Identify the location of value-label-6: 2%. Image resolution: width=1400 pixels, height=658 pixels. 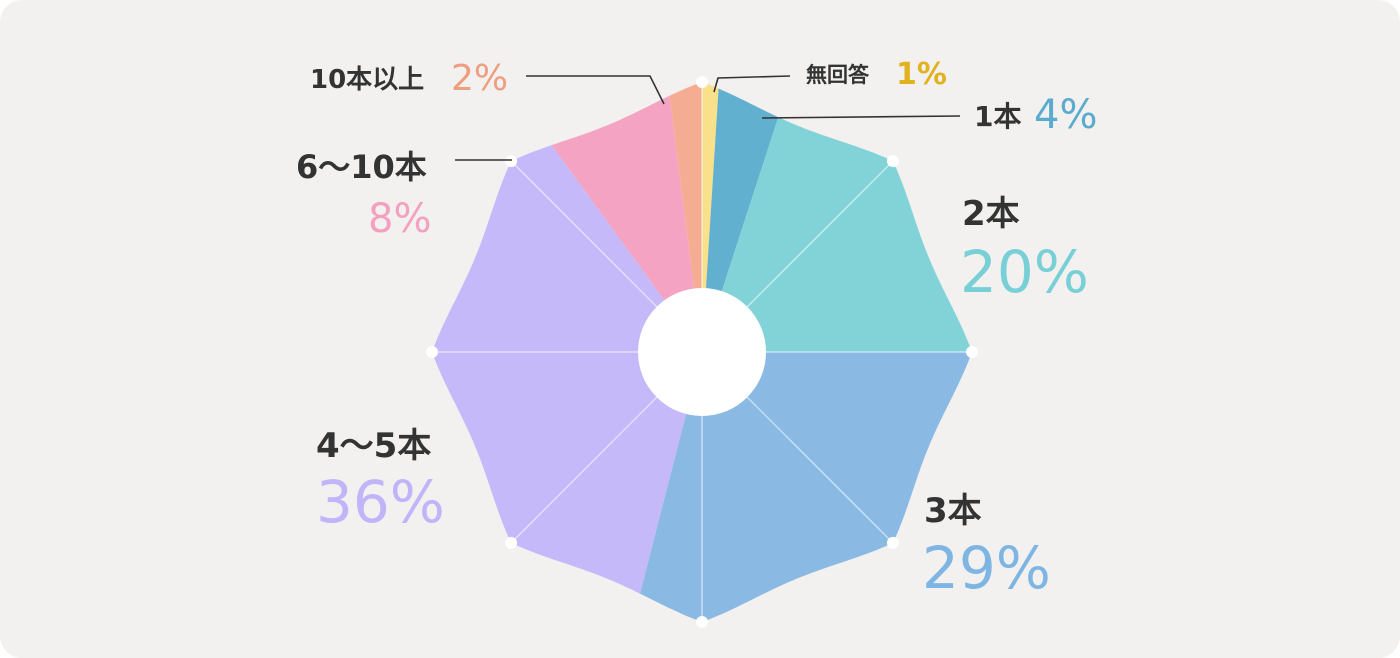
(479, 78).